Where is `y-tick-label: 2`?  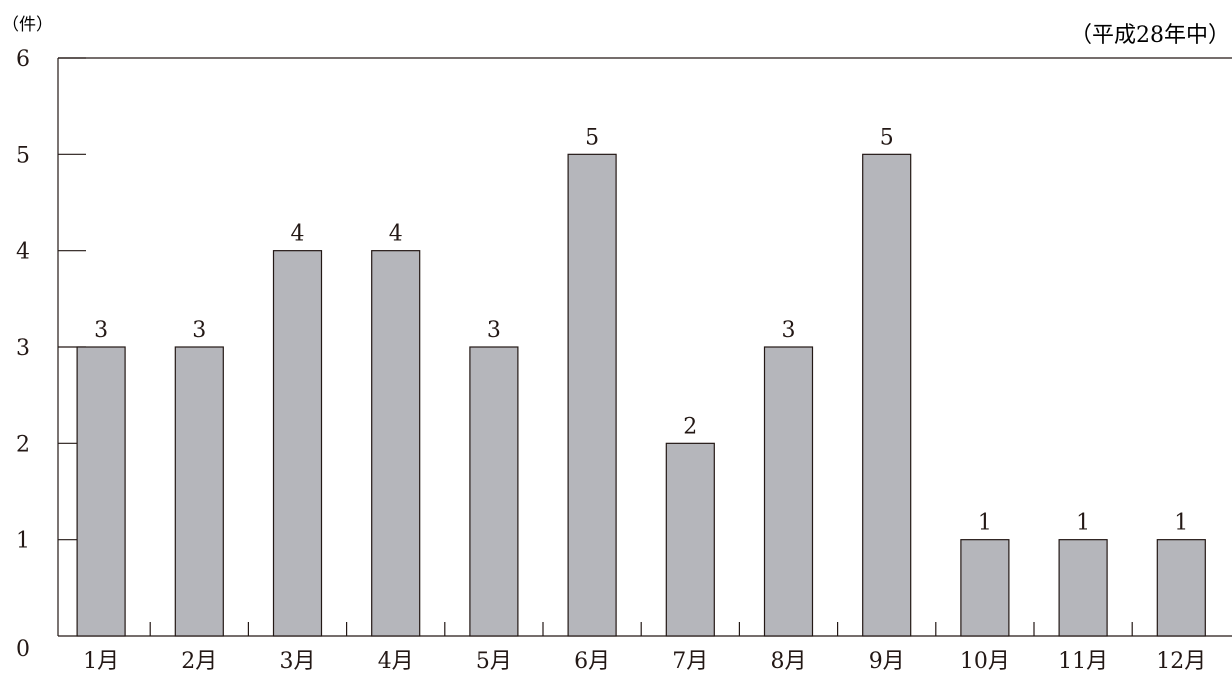
y-tick-label: 2 is located at coordinates (23, 444).